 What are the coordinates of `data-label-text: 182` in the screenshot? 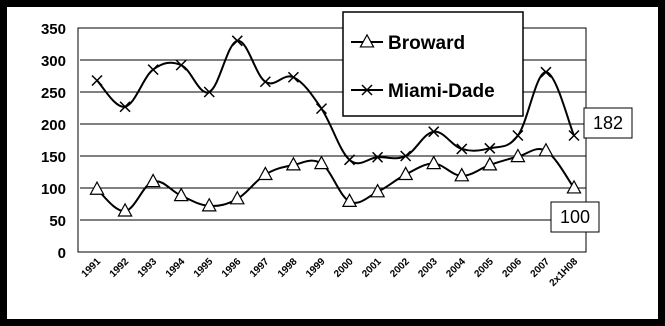 It's located at (608, 123).